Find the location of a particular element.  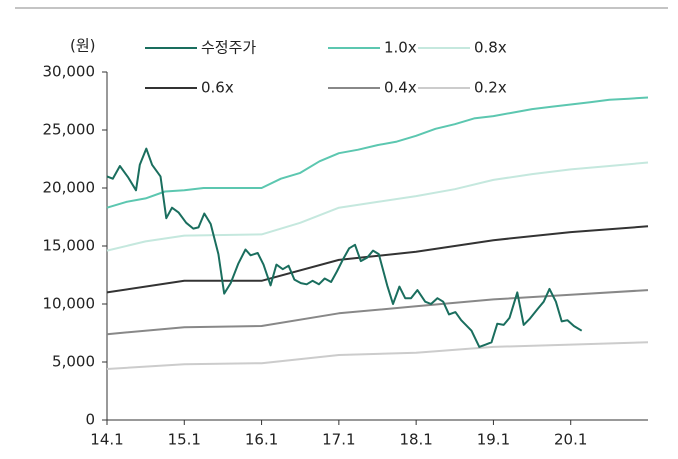

x-tick-label: 17.1 is located at coordinates (338, 440).